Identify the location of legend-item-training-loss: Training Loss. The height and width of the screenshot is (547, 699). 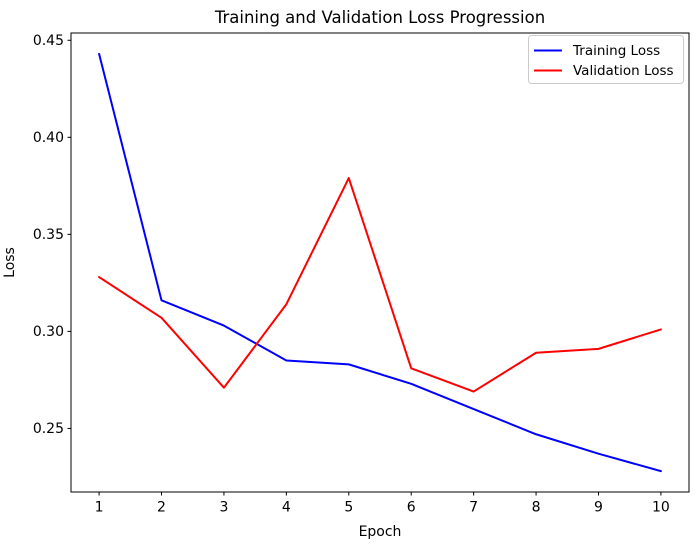
(597, 51).